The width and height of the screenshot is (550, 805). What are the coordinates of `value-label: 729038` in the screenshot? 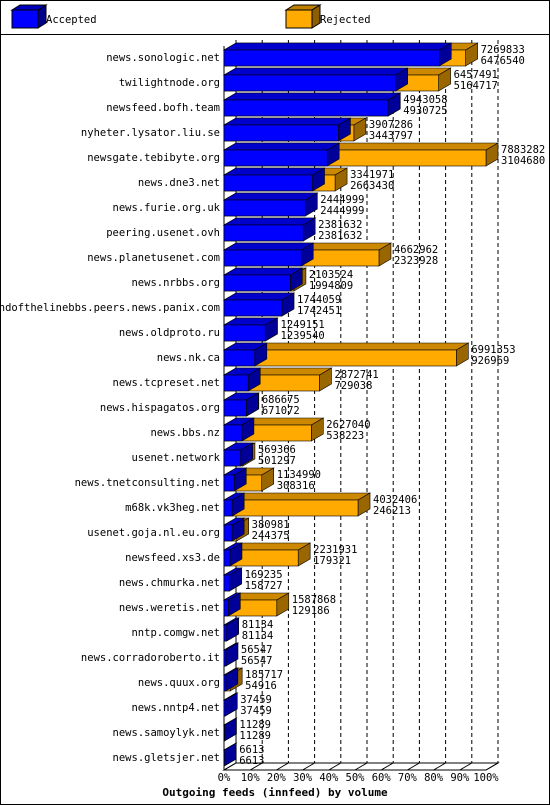 It's located at (353, 386).